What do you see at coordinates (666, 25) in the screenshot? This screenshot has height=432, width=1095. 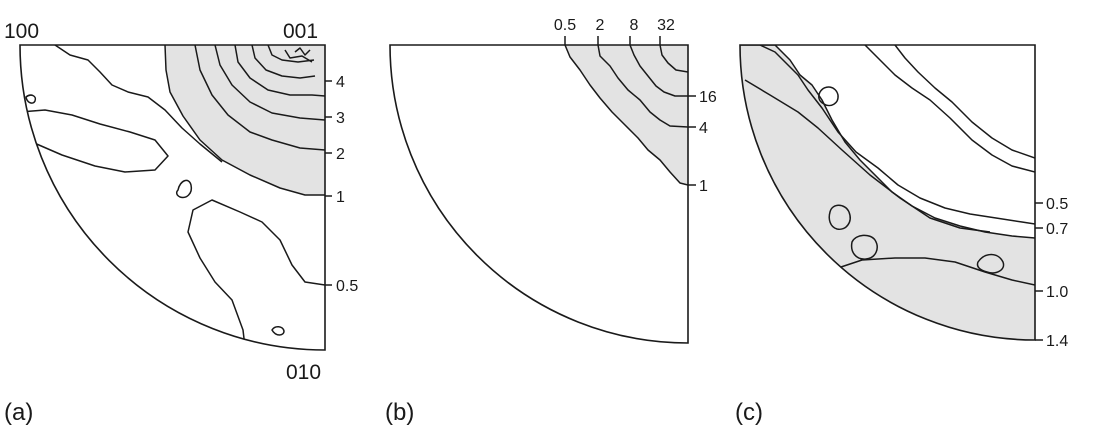 I see `contour-label: 32` at bounding box center [666, 25].